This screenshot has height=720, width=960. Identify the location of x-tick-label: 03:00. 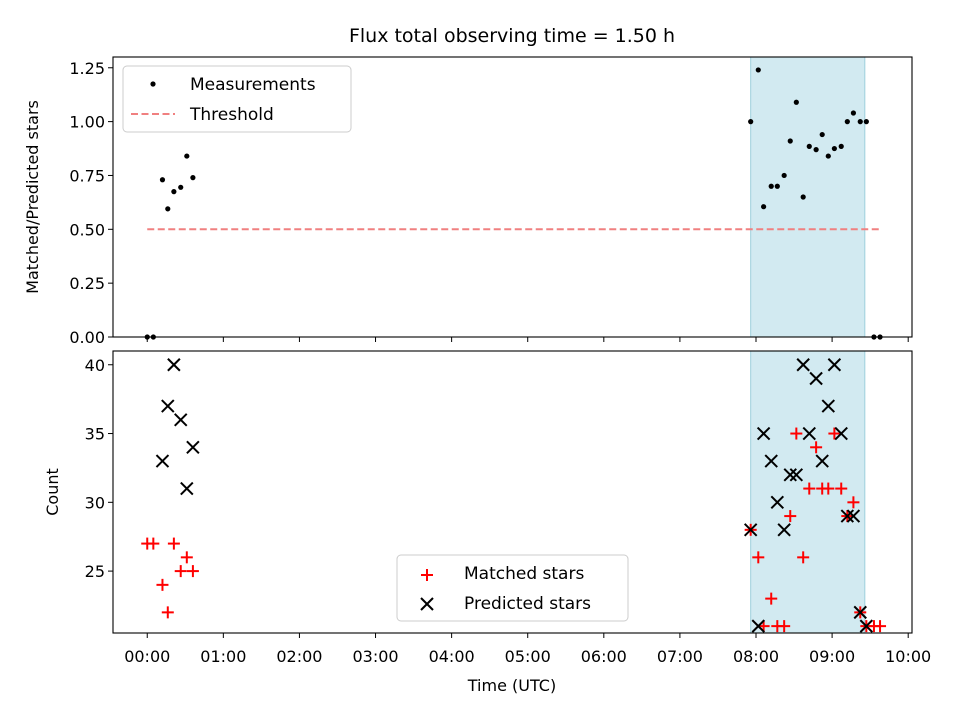
(375, 656).